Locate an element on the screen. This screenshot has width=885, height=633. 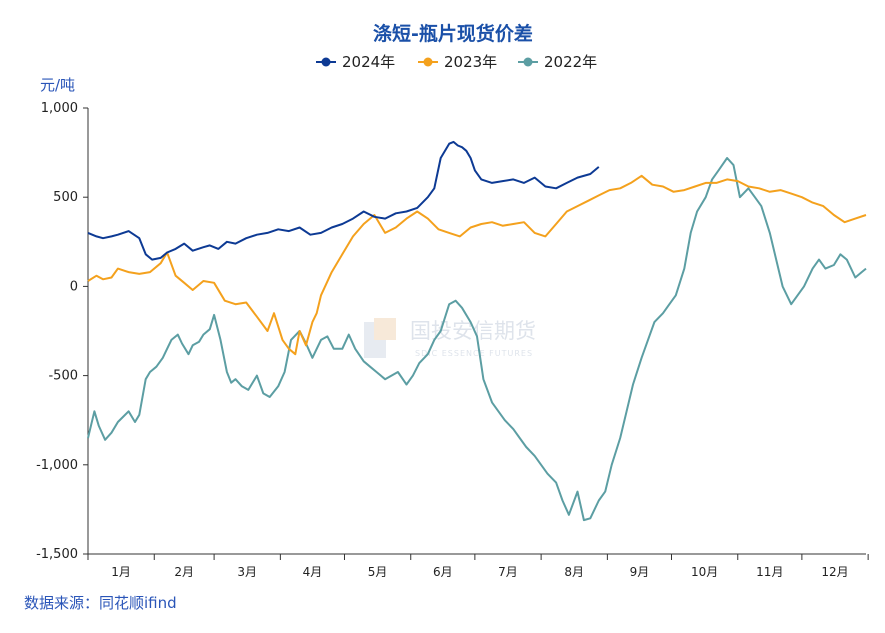
x-tick-label: 7月 is located at coordinates (508, 572).